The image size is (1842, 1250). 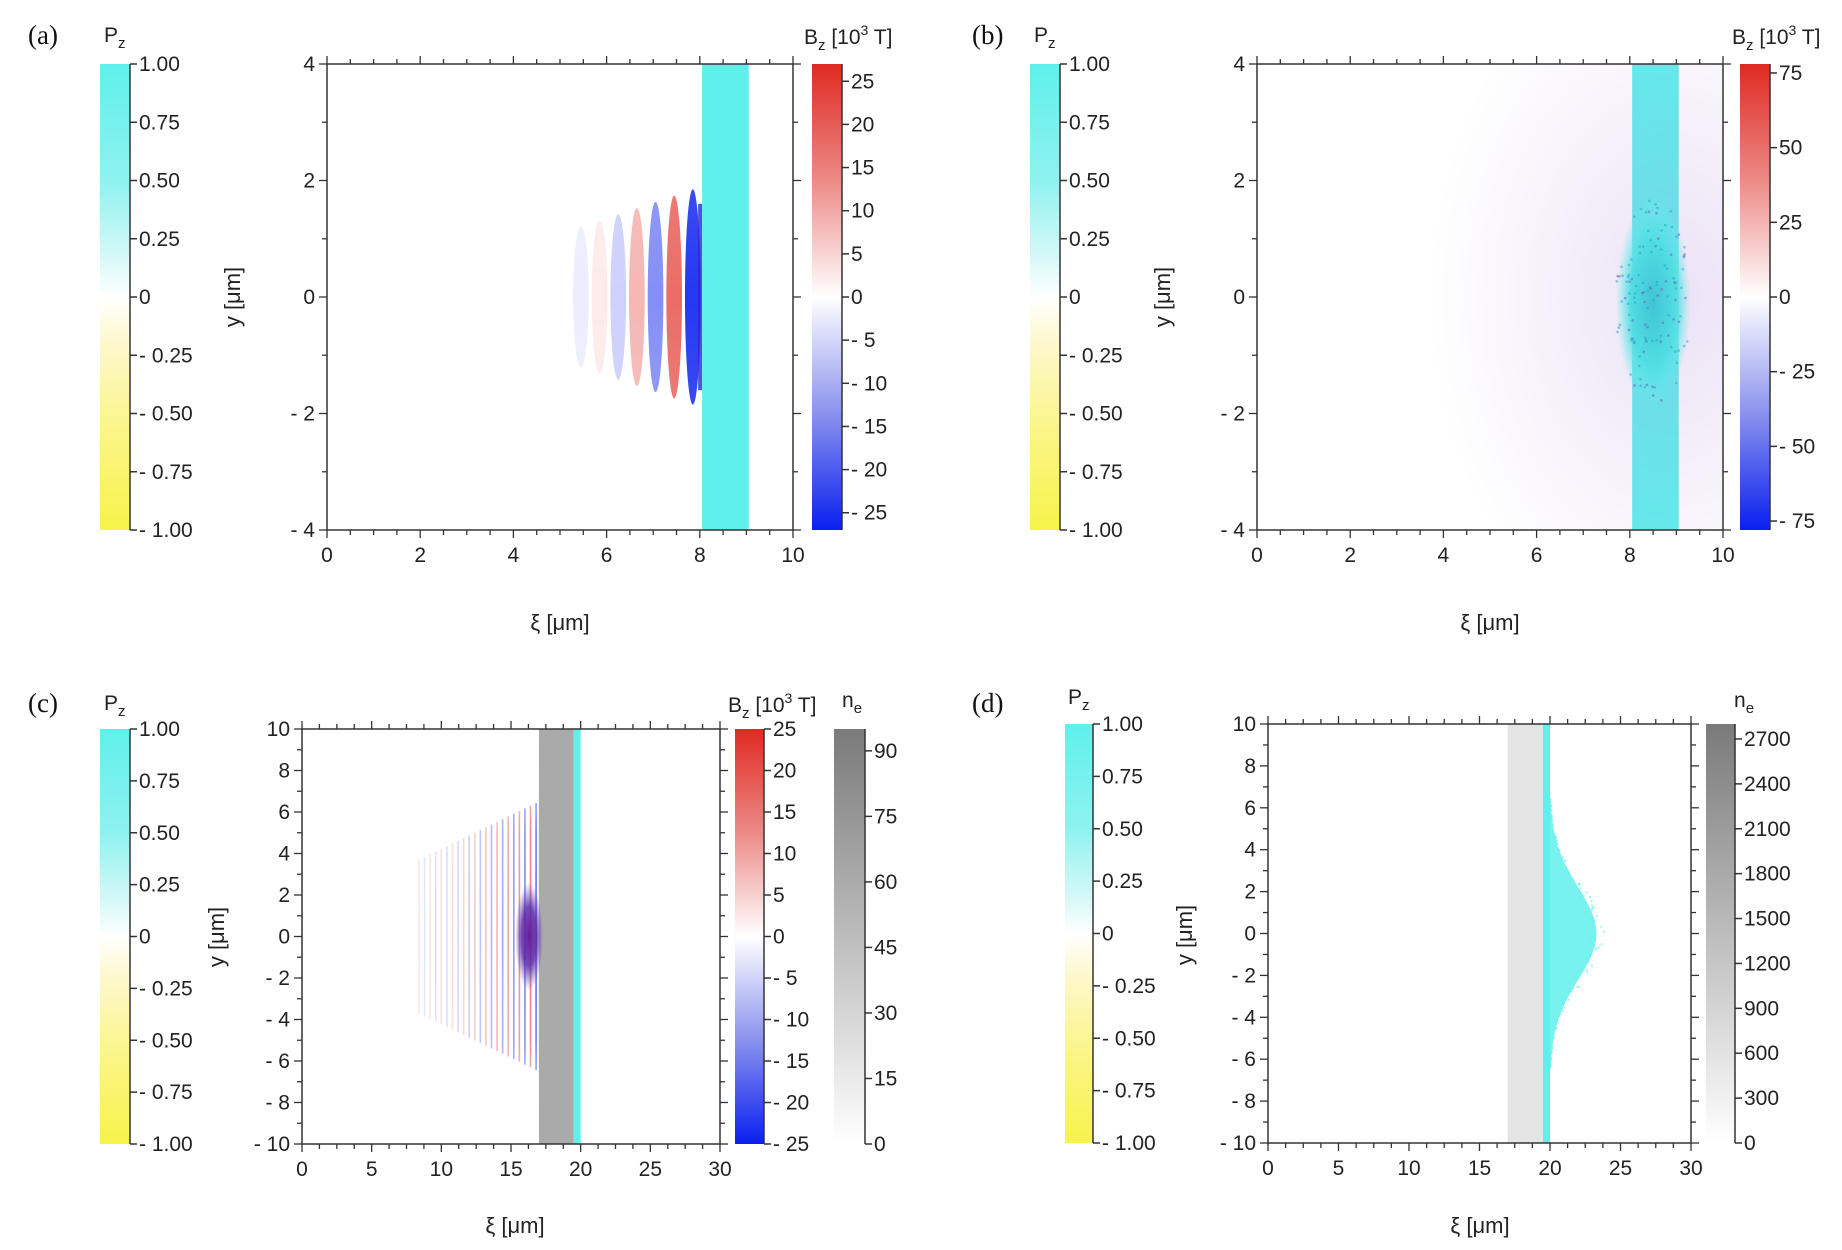 What do you see at coordinates (791, 1061) in the screenshot?
I see `colorbar-tick-label: - 15` at bounding box center [791, 1061].